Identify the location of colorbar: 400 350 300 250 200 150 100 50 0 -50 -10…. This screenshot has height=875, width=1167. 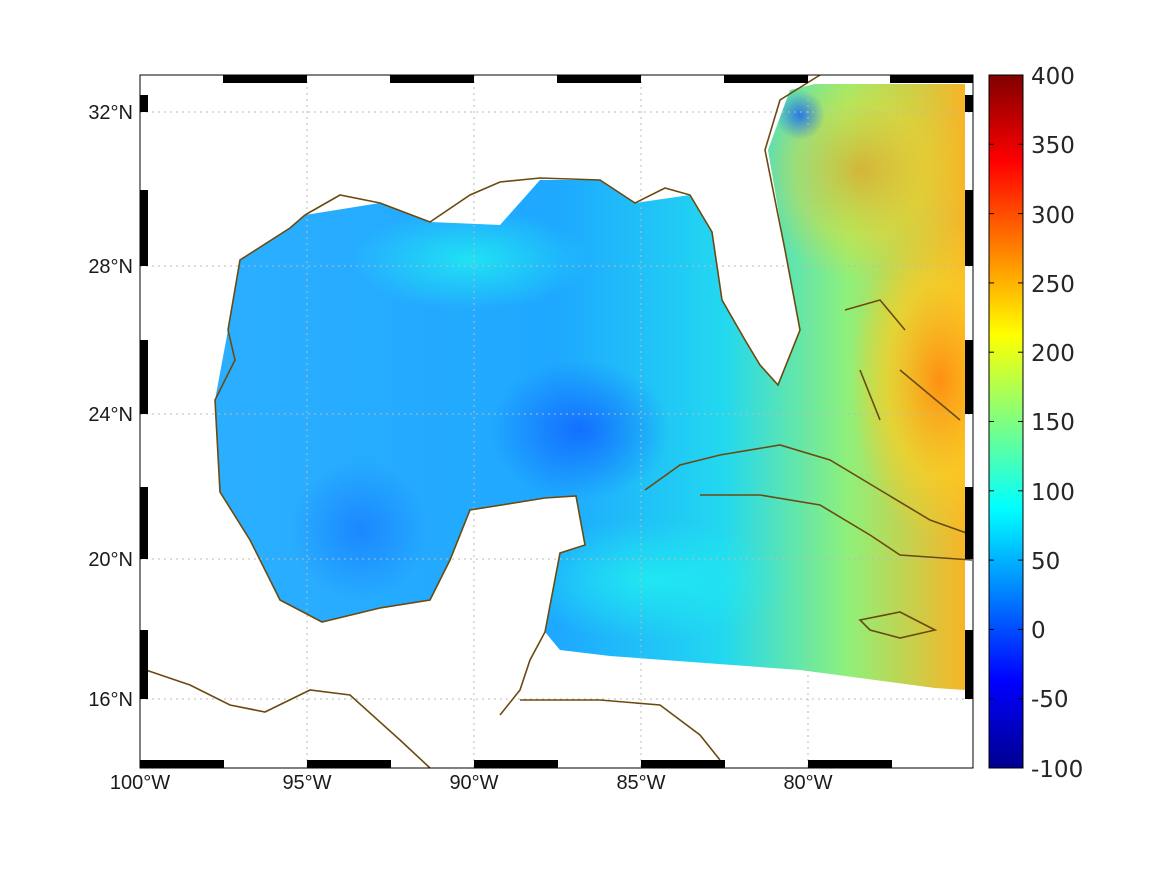
(1035, 423).